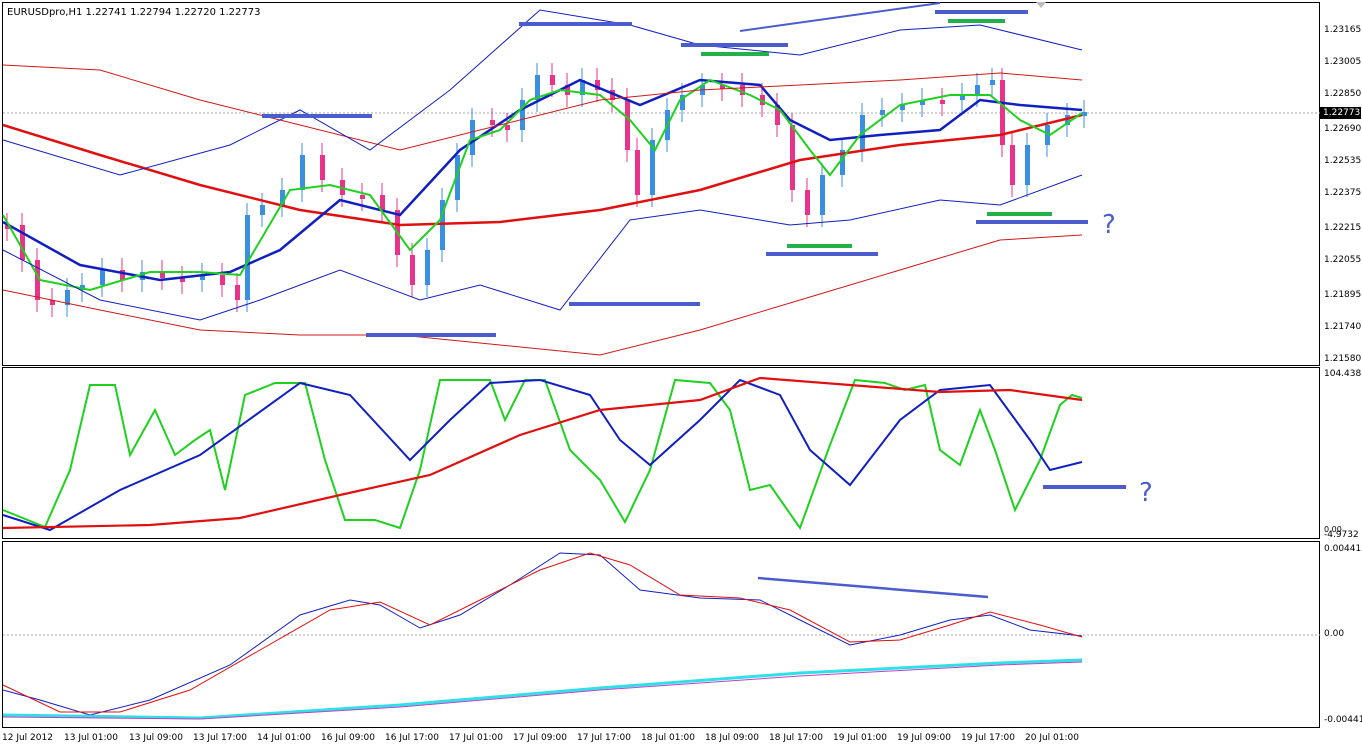  Describe the element at coordinates (668, 738) in the screenshot. I see `time-tick: 18 Jul 01:00` at that location.